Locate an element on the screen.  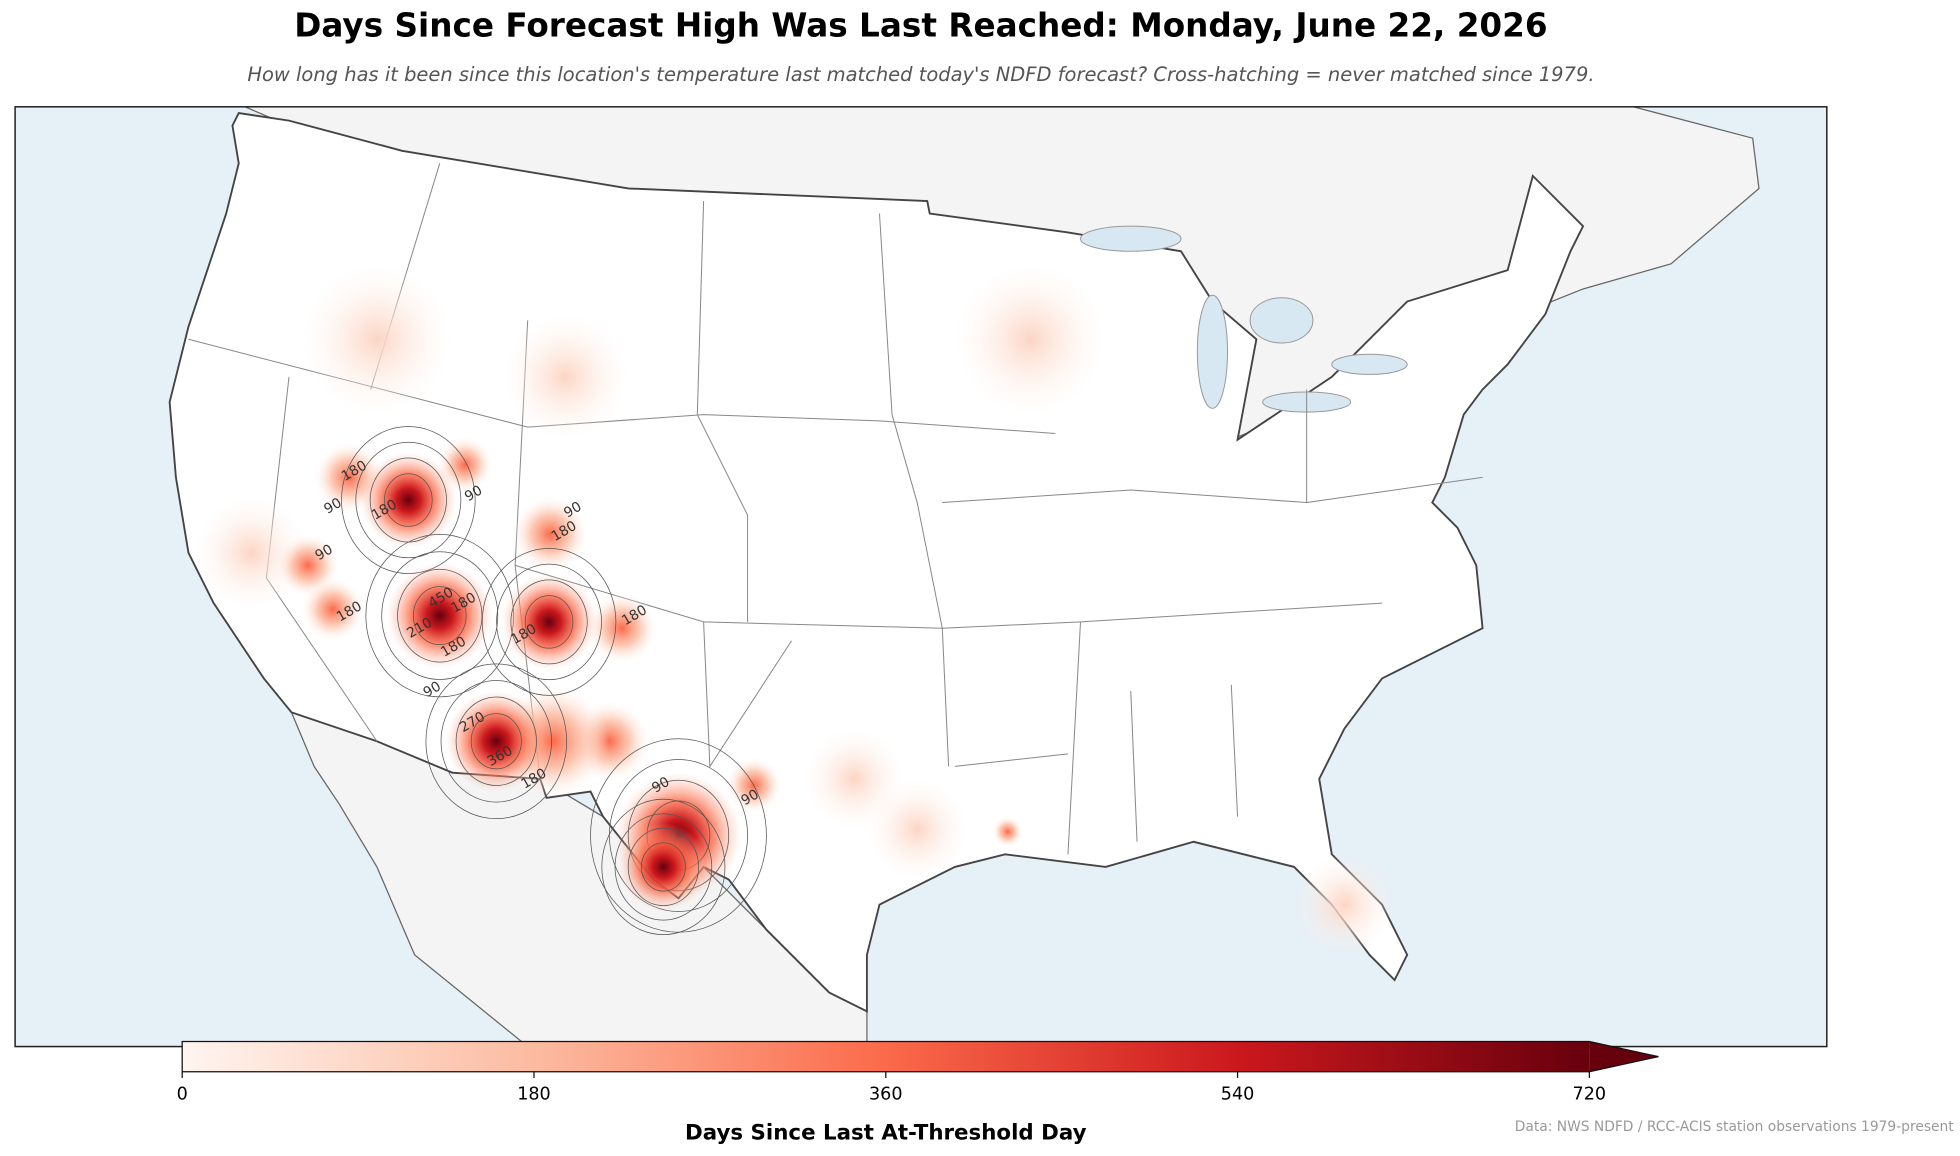
colorbar-bar is located at coordinates (886, 1056).